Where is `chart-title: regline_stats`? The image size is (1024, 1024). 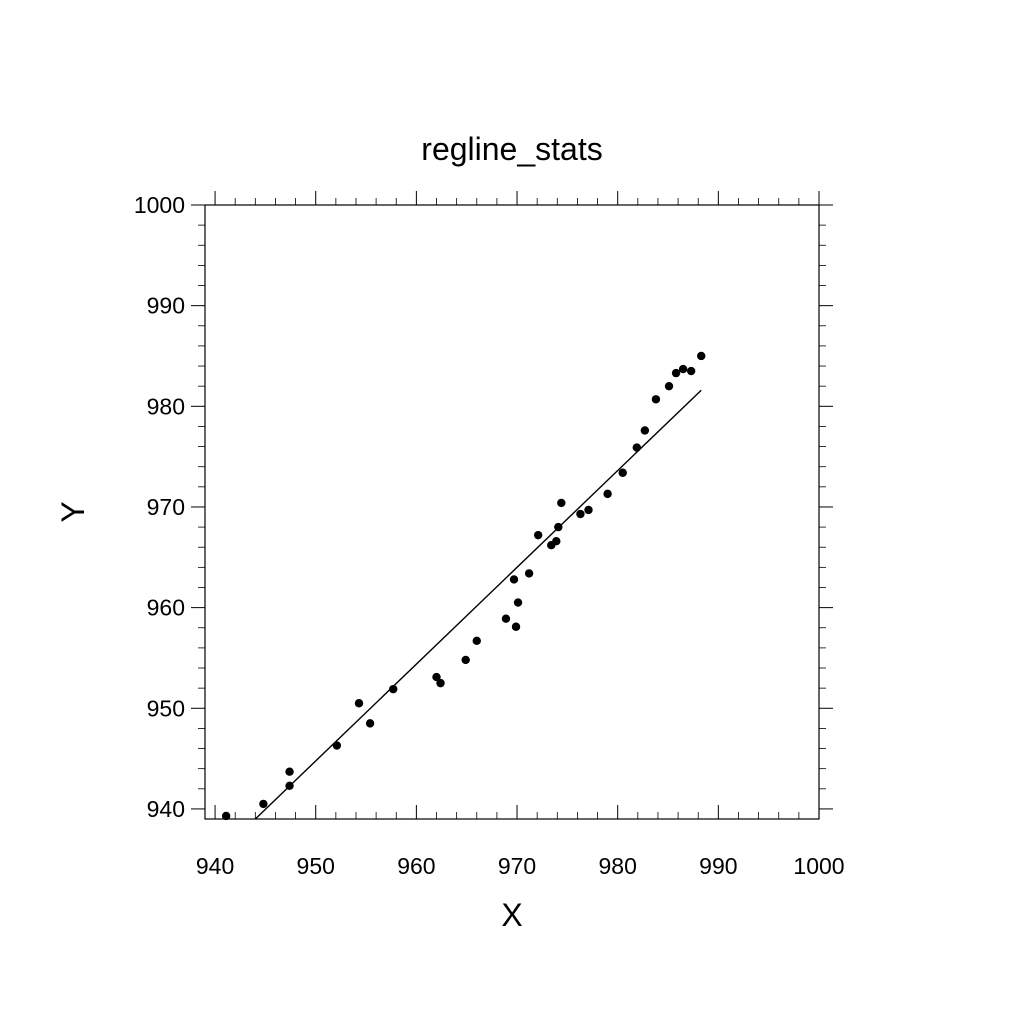 chart-title: regline_stats is located at coordinates (511, 149).